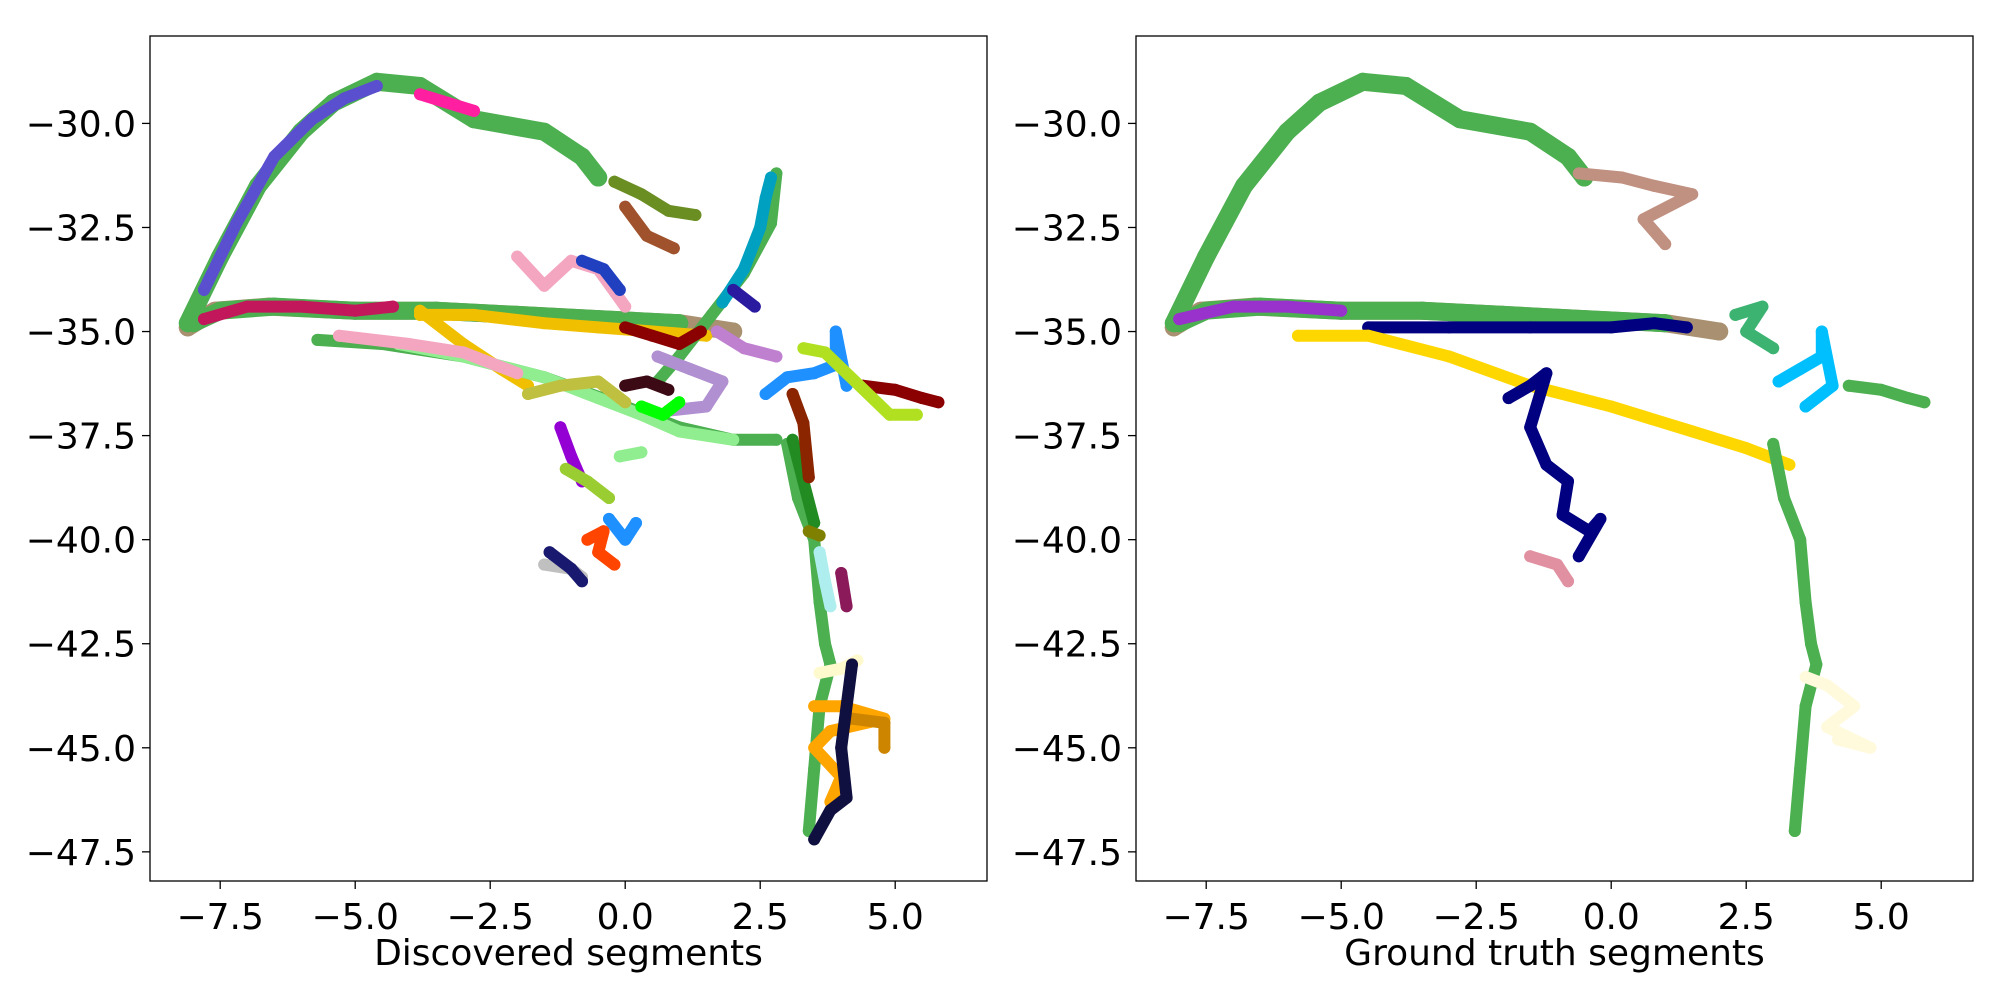  What do you see at coordinates (1544, 400) in the screenshot?
I see `series-6-path` at bounding box center [1544, 400].